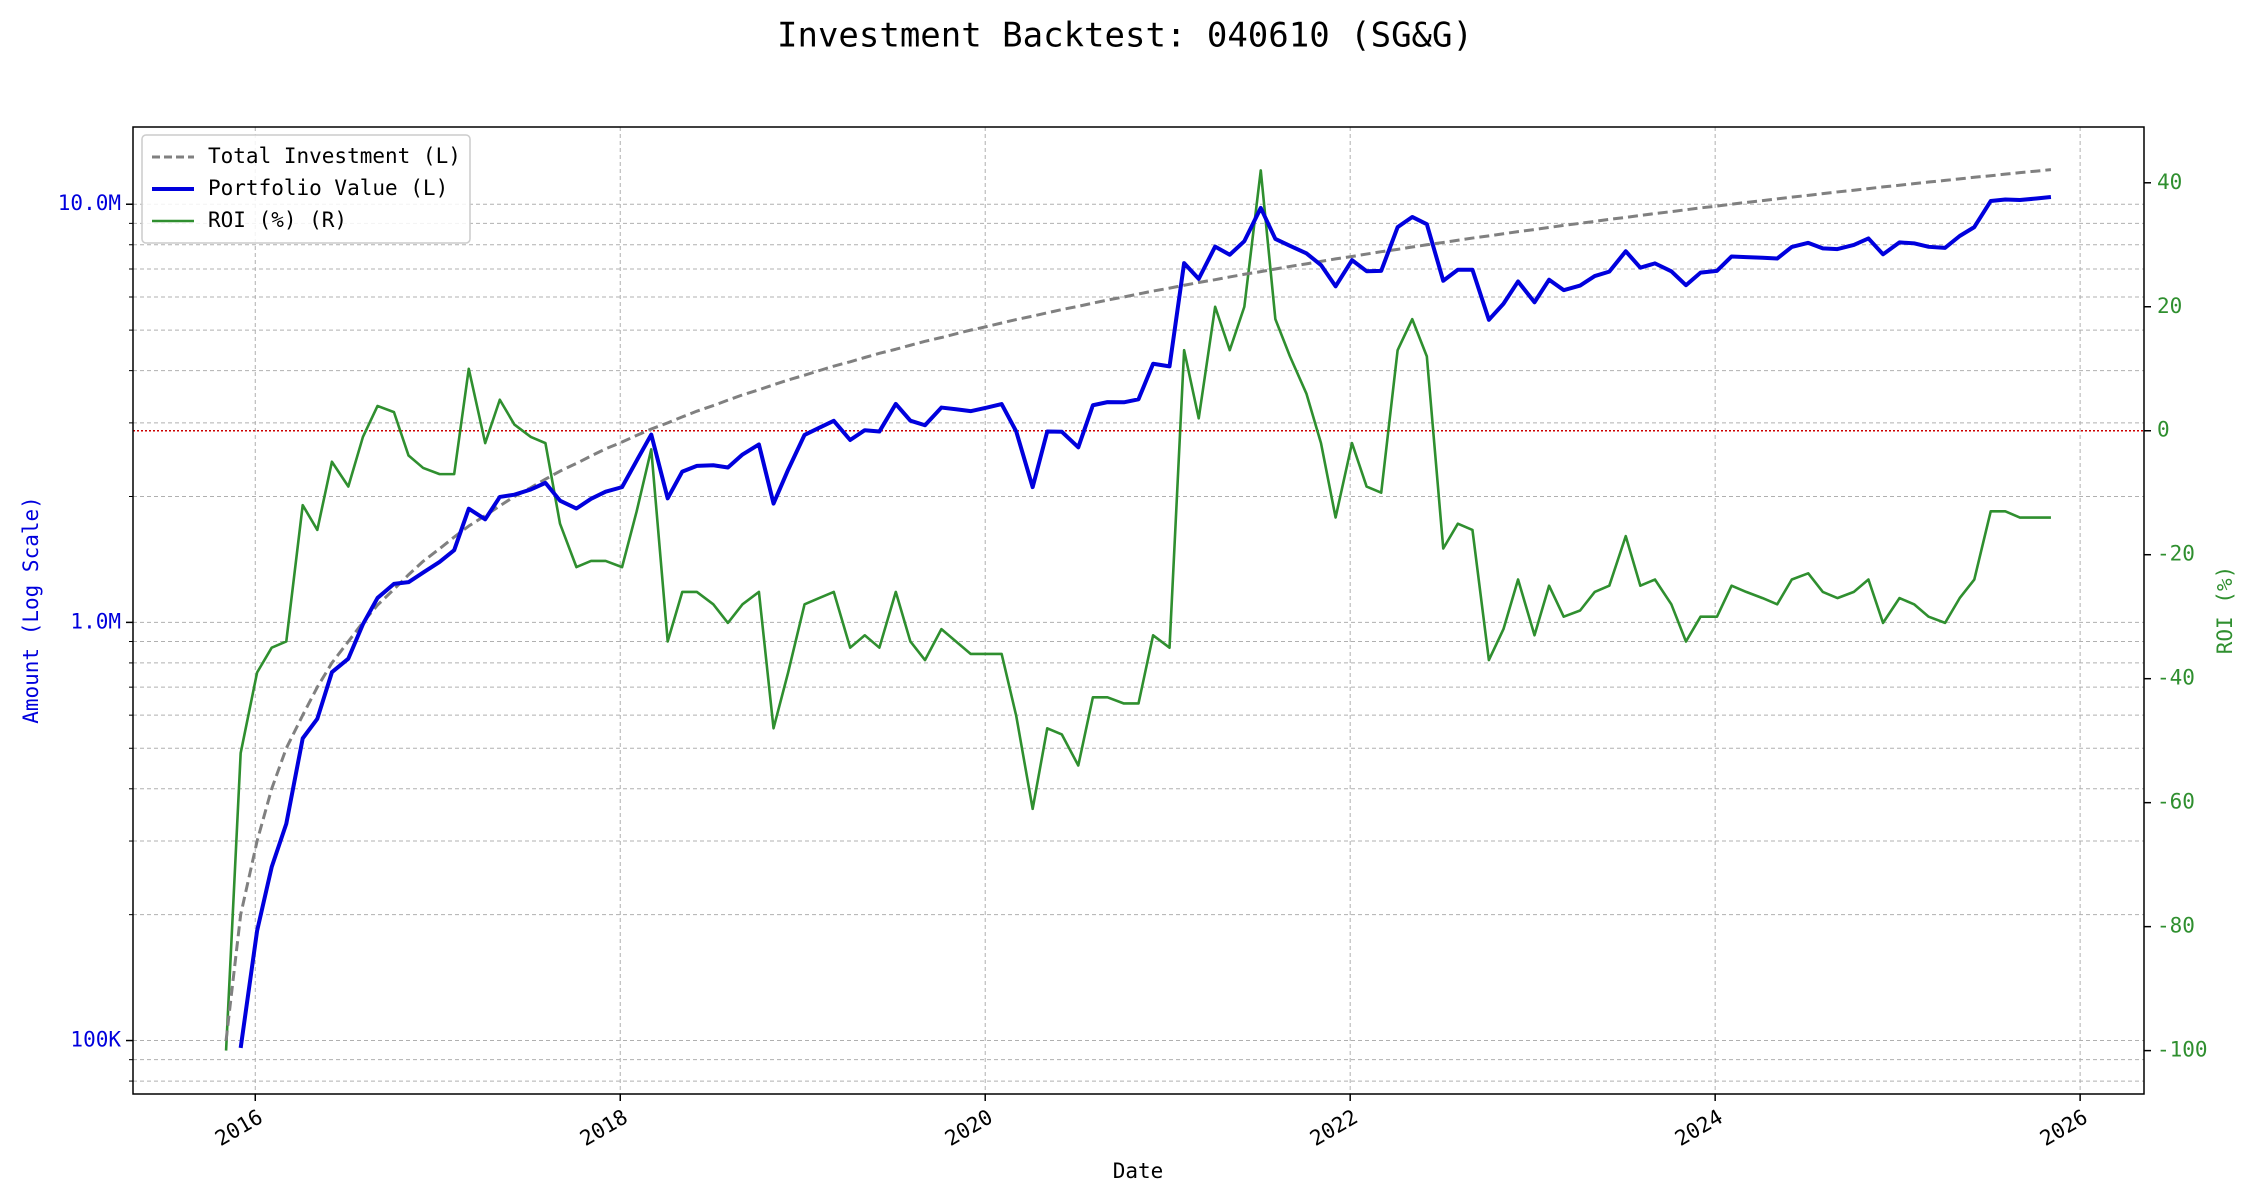 Image resolution: width=2250 pixels, height=1200 pixels. What do you see at coordinates (95, 621) in the screenshot?
I see `y-tick-label: 1.0M` at bounding box center [95, 621].